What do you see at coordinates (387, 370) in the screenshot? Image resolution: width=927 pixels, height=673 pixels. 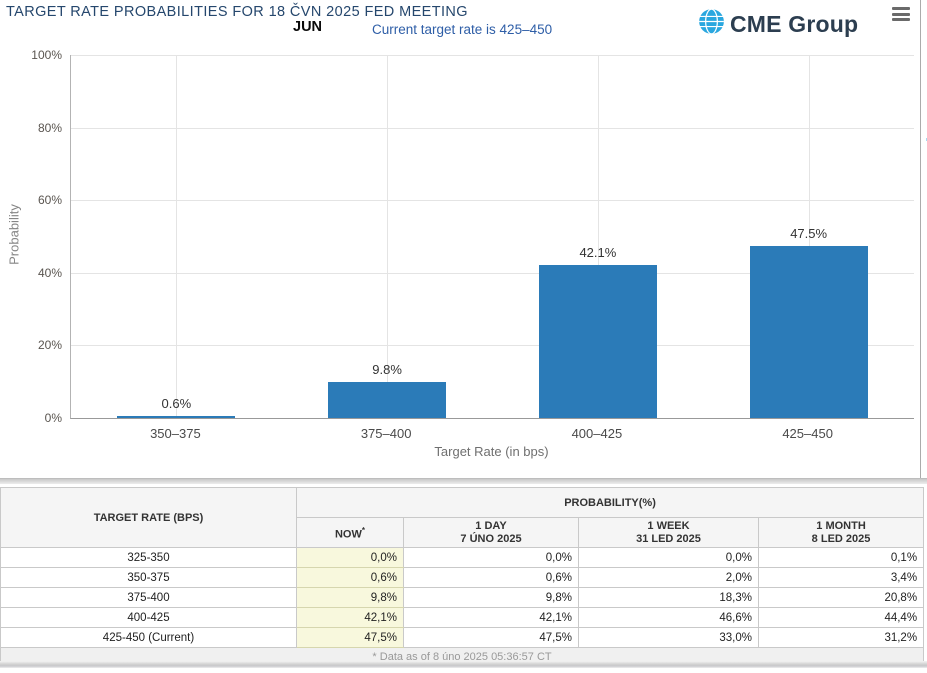 I see `bar-value-label: 9.8%` at bounding box center [387, 370].